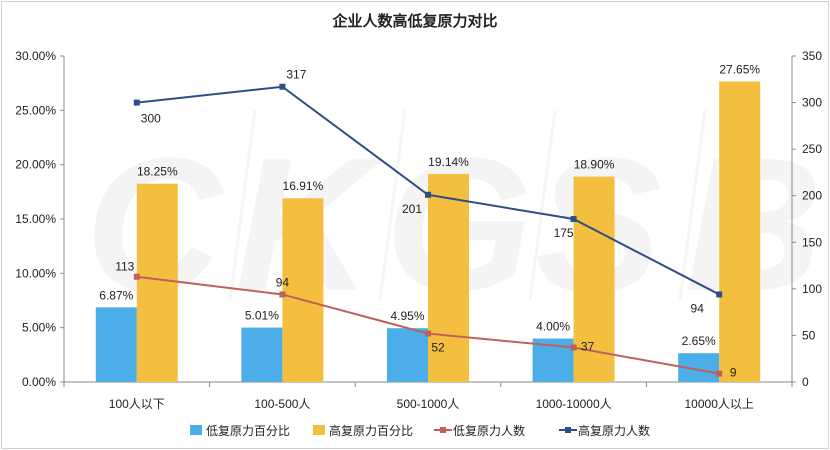 The image size is (830, 450). I want to click on low-count-data-label: 52, so click(438, 348).